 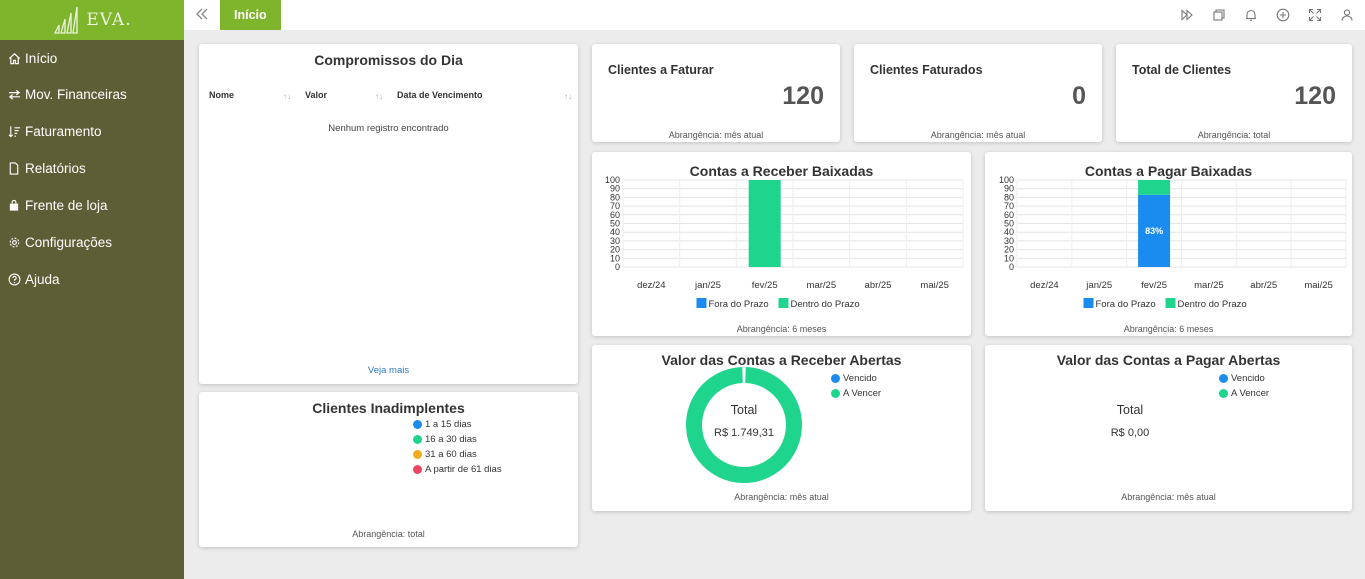 I want to click on sidebar-item-relatorios: Relatórios, so click(x=92, y=168).